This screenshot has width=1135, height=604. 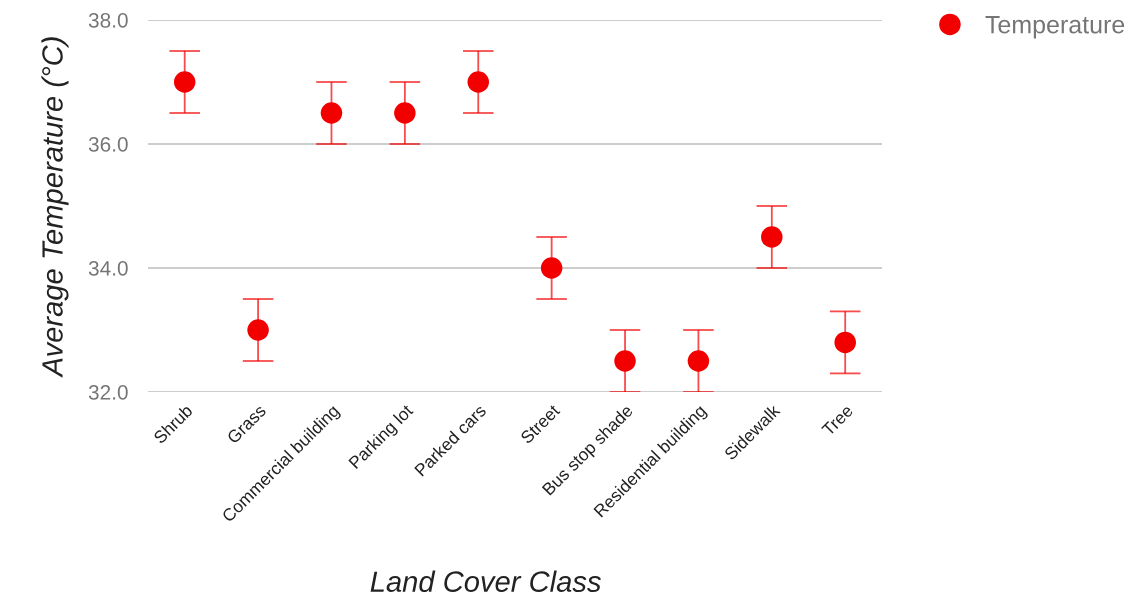 I want to click on y-tick-label: 38.0, so click(x=108, y=20).